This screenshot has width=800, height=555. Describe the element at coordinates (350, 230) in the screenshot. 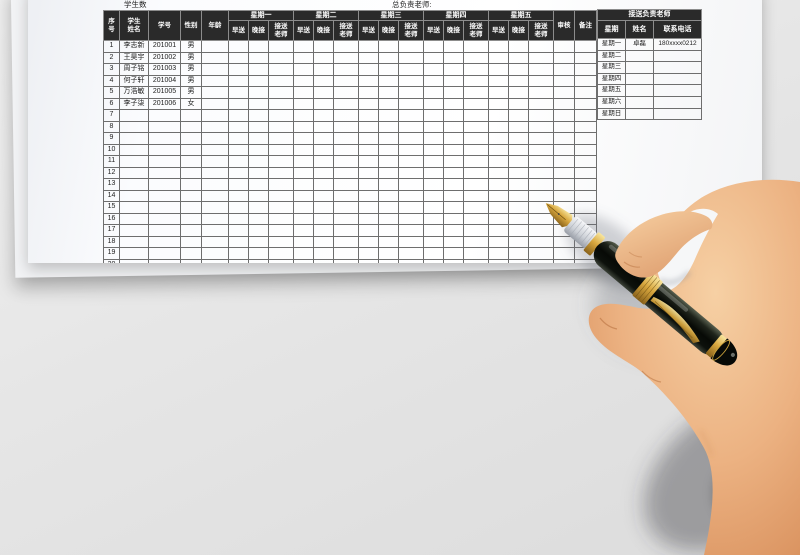

I see `student-row: 17` at that location.